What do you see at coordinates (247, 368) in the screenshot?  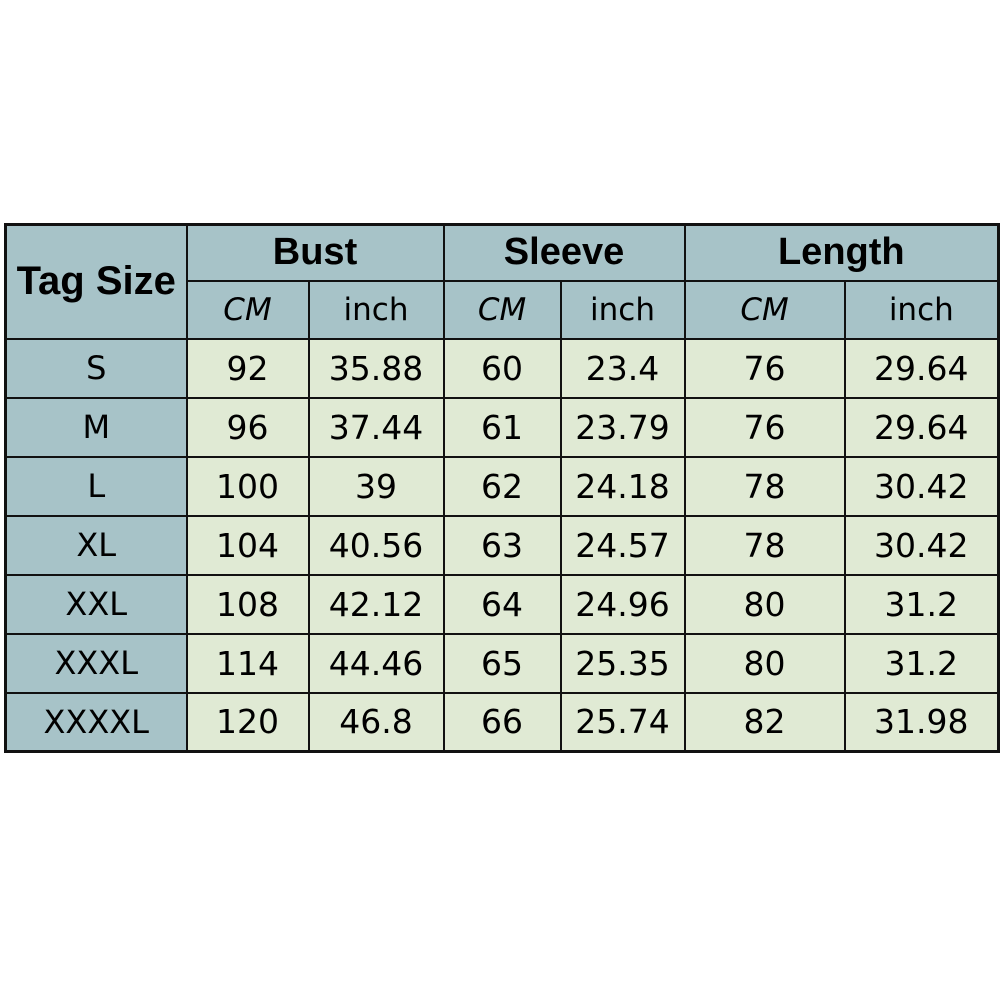 I see `data-cell: 92` at bounding box center [247, 368].